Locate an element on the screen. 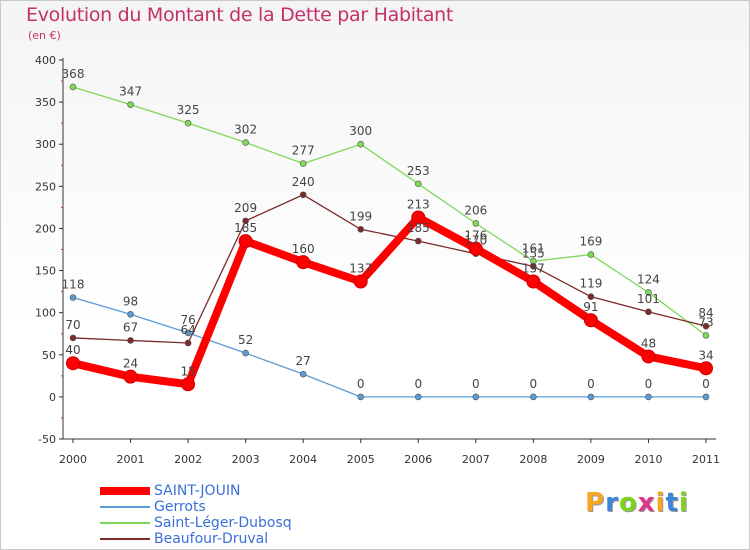 The width and height of the screenshot is (750, 550). y-tick-label: 400 is located at coordinates (45, 60).